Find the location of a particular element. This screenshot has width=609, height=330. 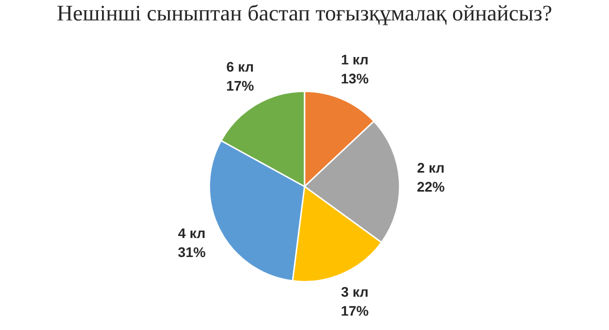

slice-label: 3 кл is located at coordinates (354, 292).